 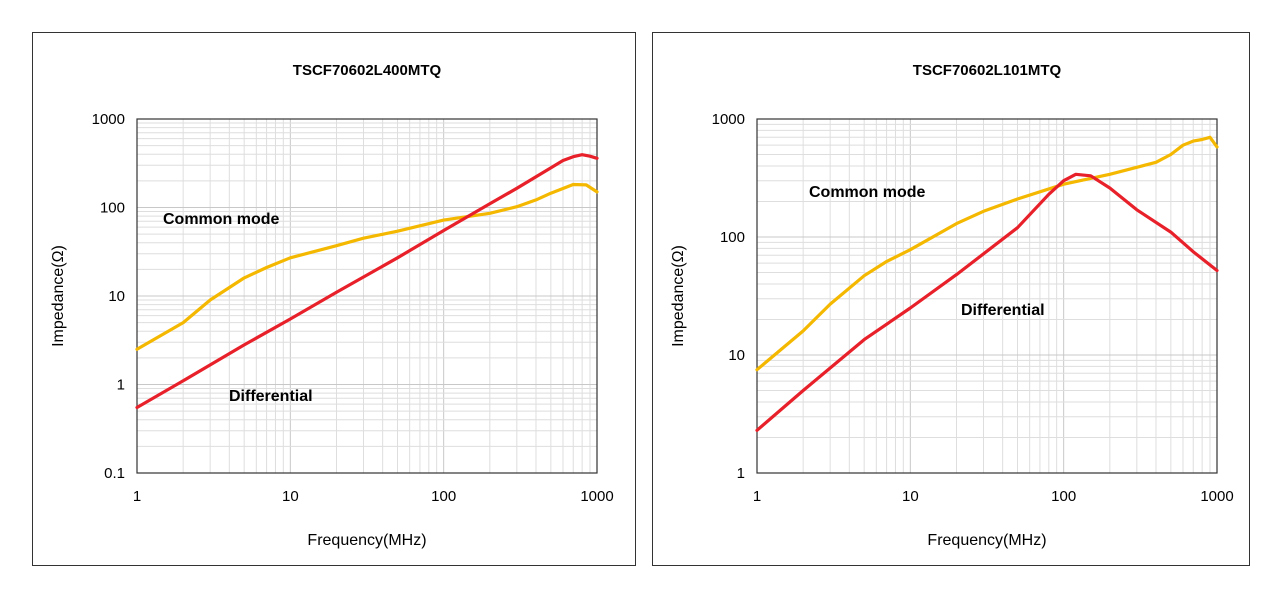 I want to click on chart-title: TSCF70602L101MTQ, so click(x=987, y=70).